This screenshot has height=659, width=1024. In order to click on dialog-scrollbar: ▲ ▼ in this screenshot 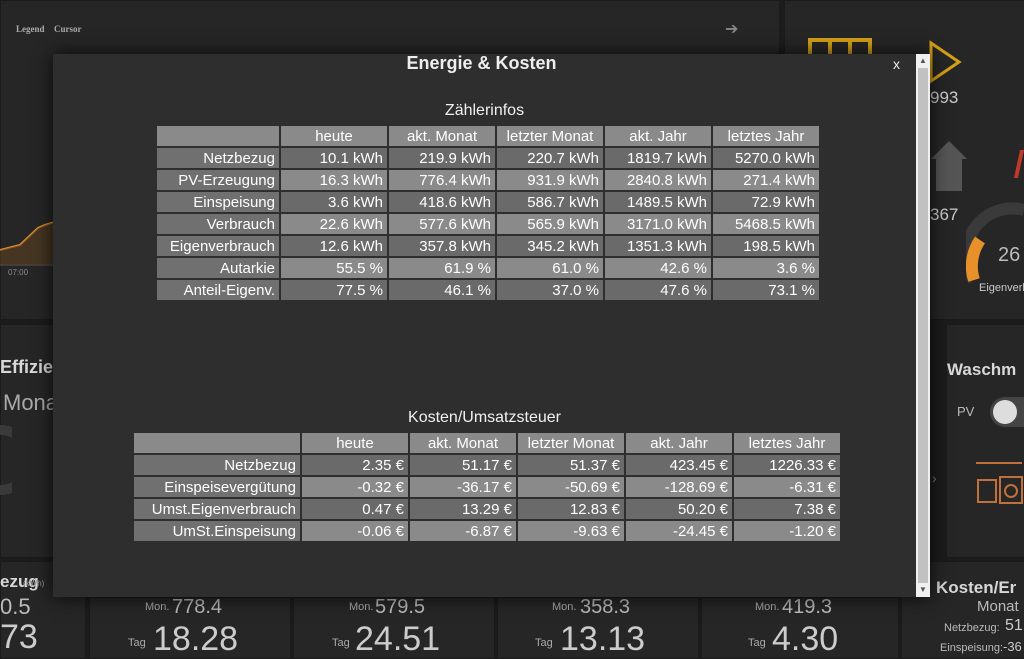, I will do `click(923, 325)`.